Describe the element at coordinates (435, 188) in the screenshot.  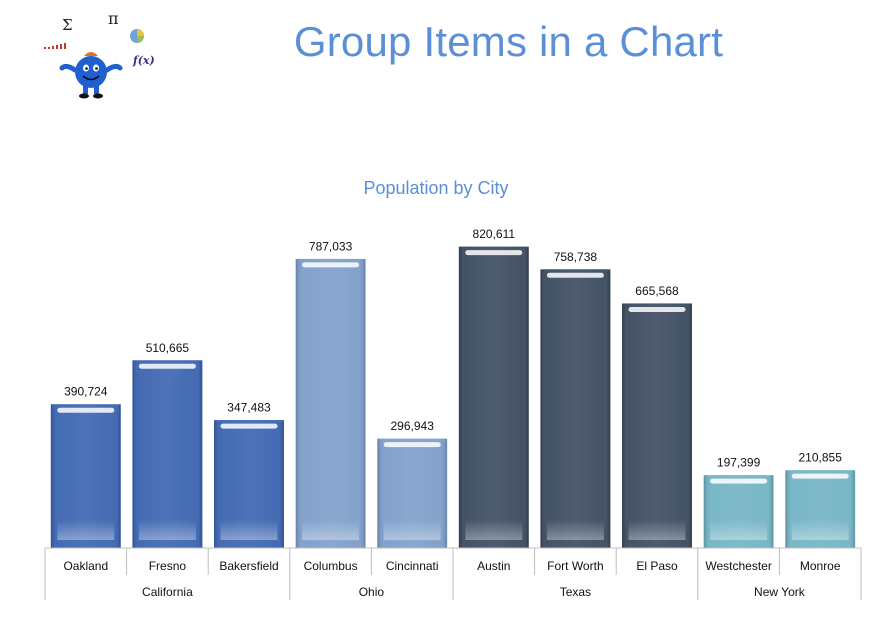
I see `chart-title: Population by City` at that location.